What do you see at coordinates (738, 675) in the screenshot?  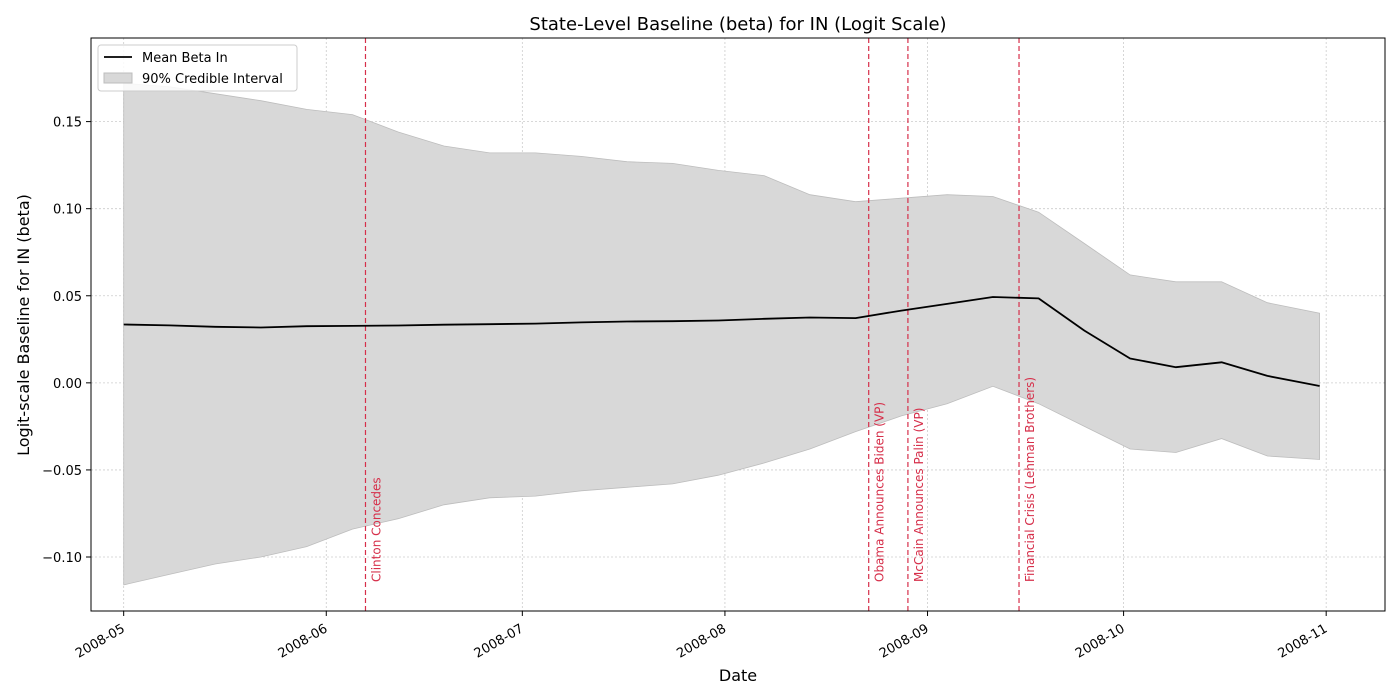 I see `x-axis-label: Date` at bounding box center [738, 675].